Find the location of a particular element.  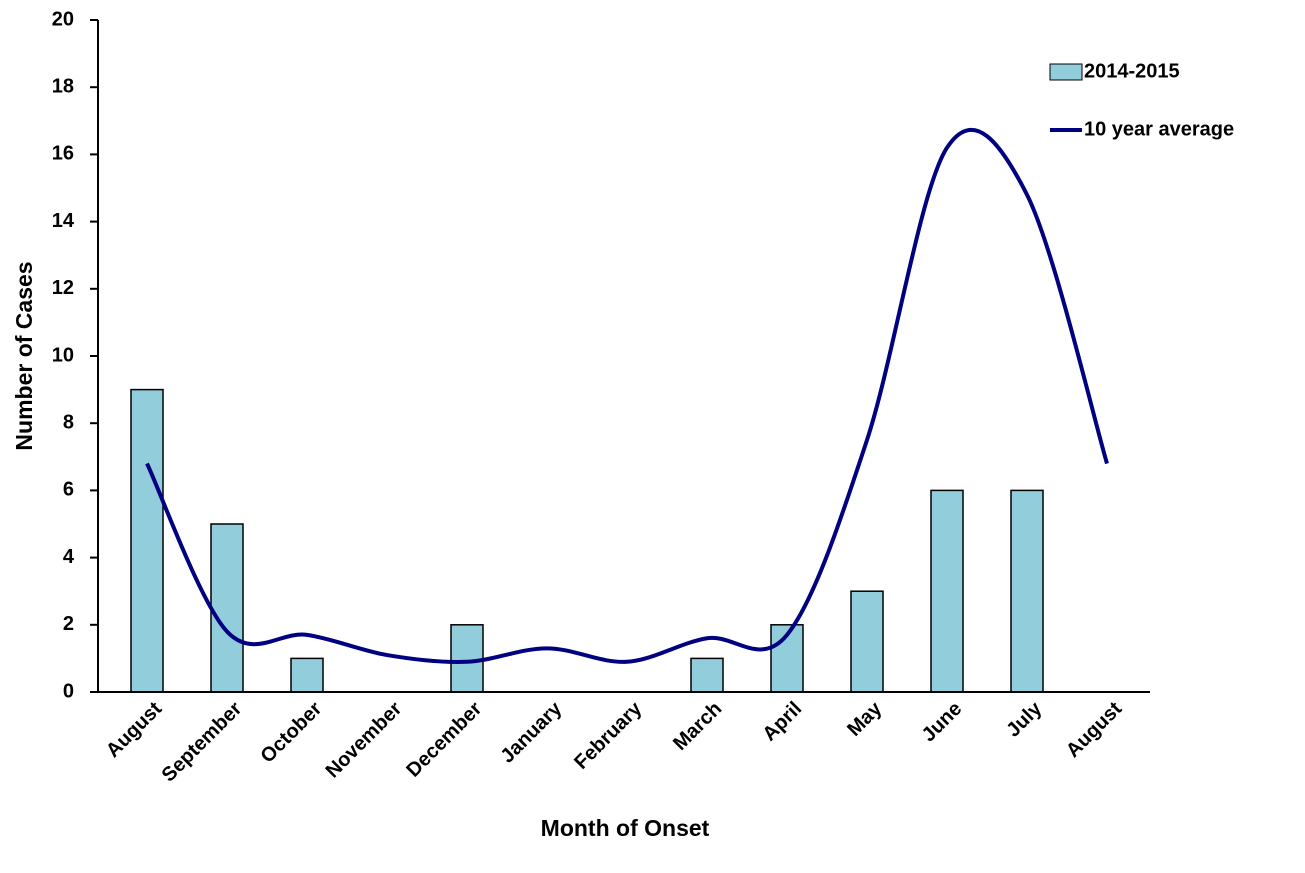

x-tick-label: April is located at coordinates (782, 722).